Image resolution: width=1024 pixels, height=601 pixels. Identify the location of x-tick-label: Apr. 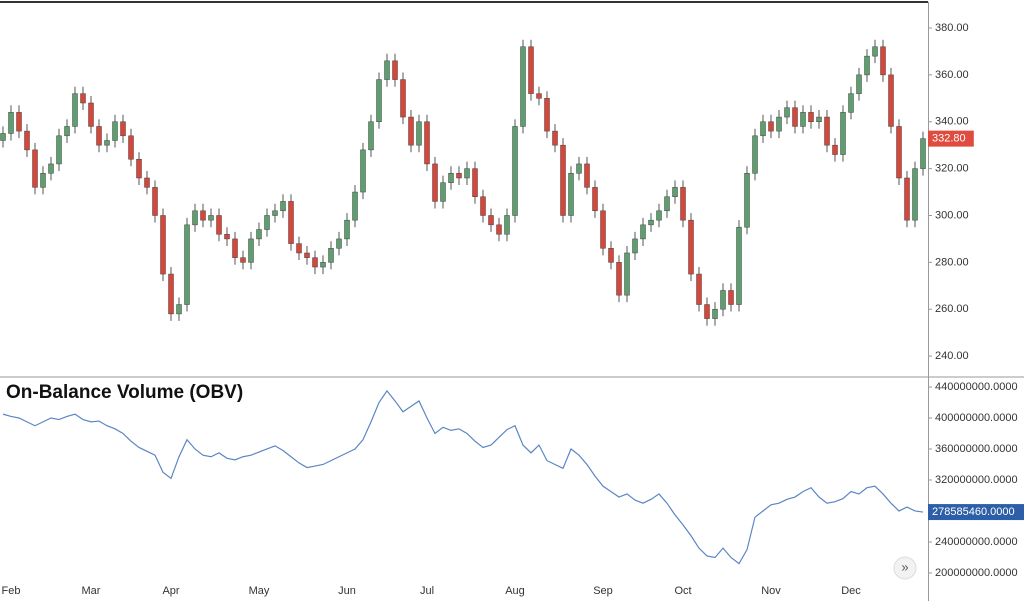
(170, 591).